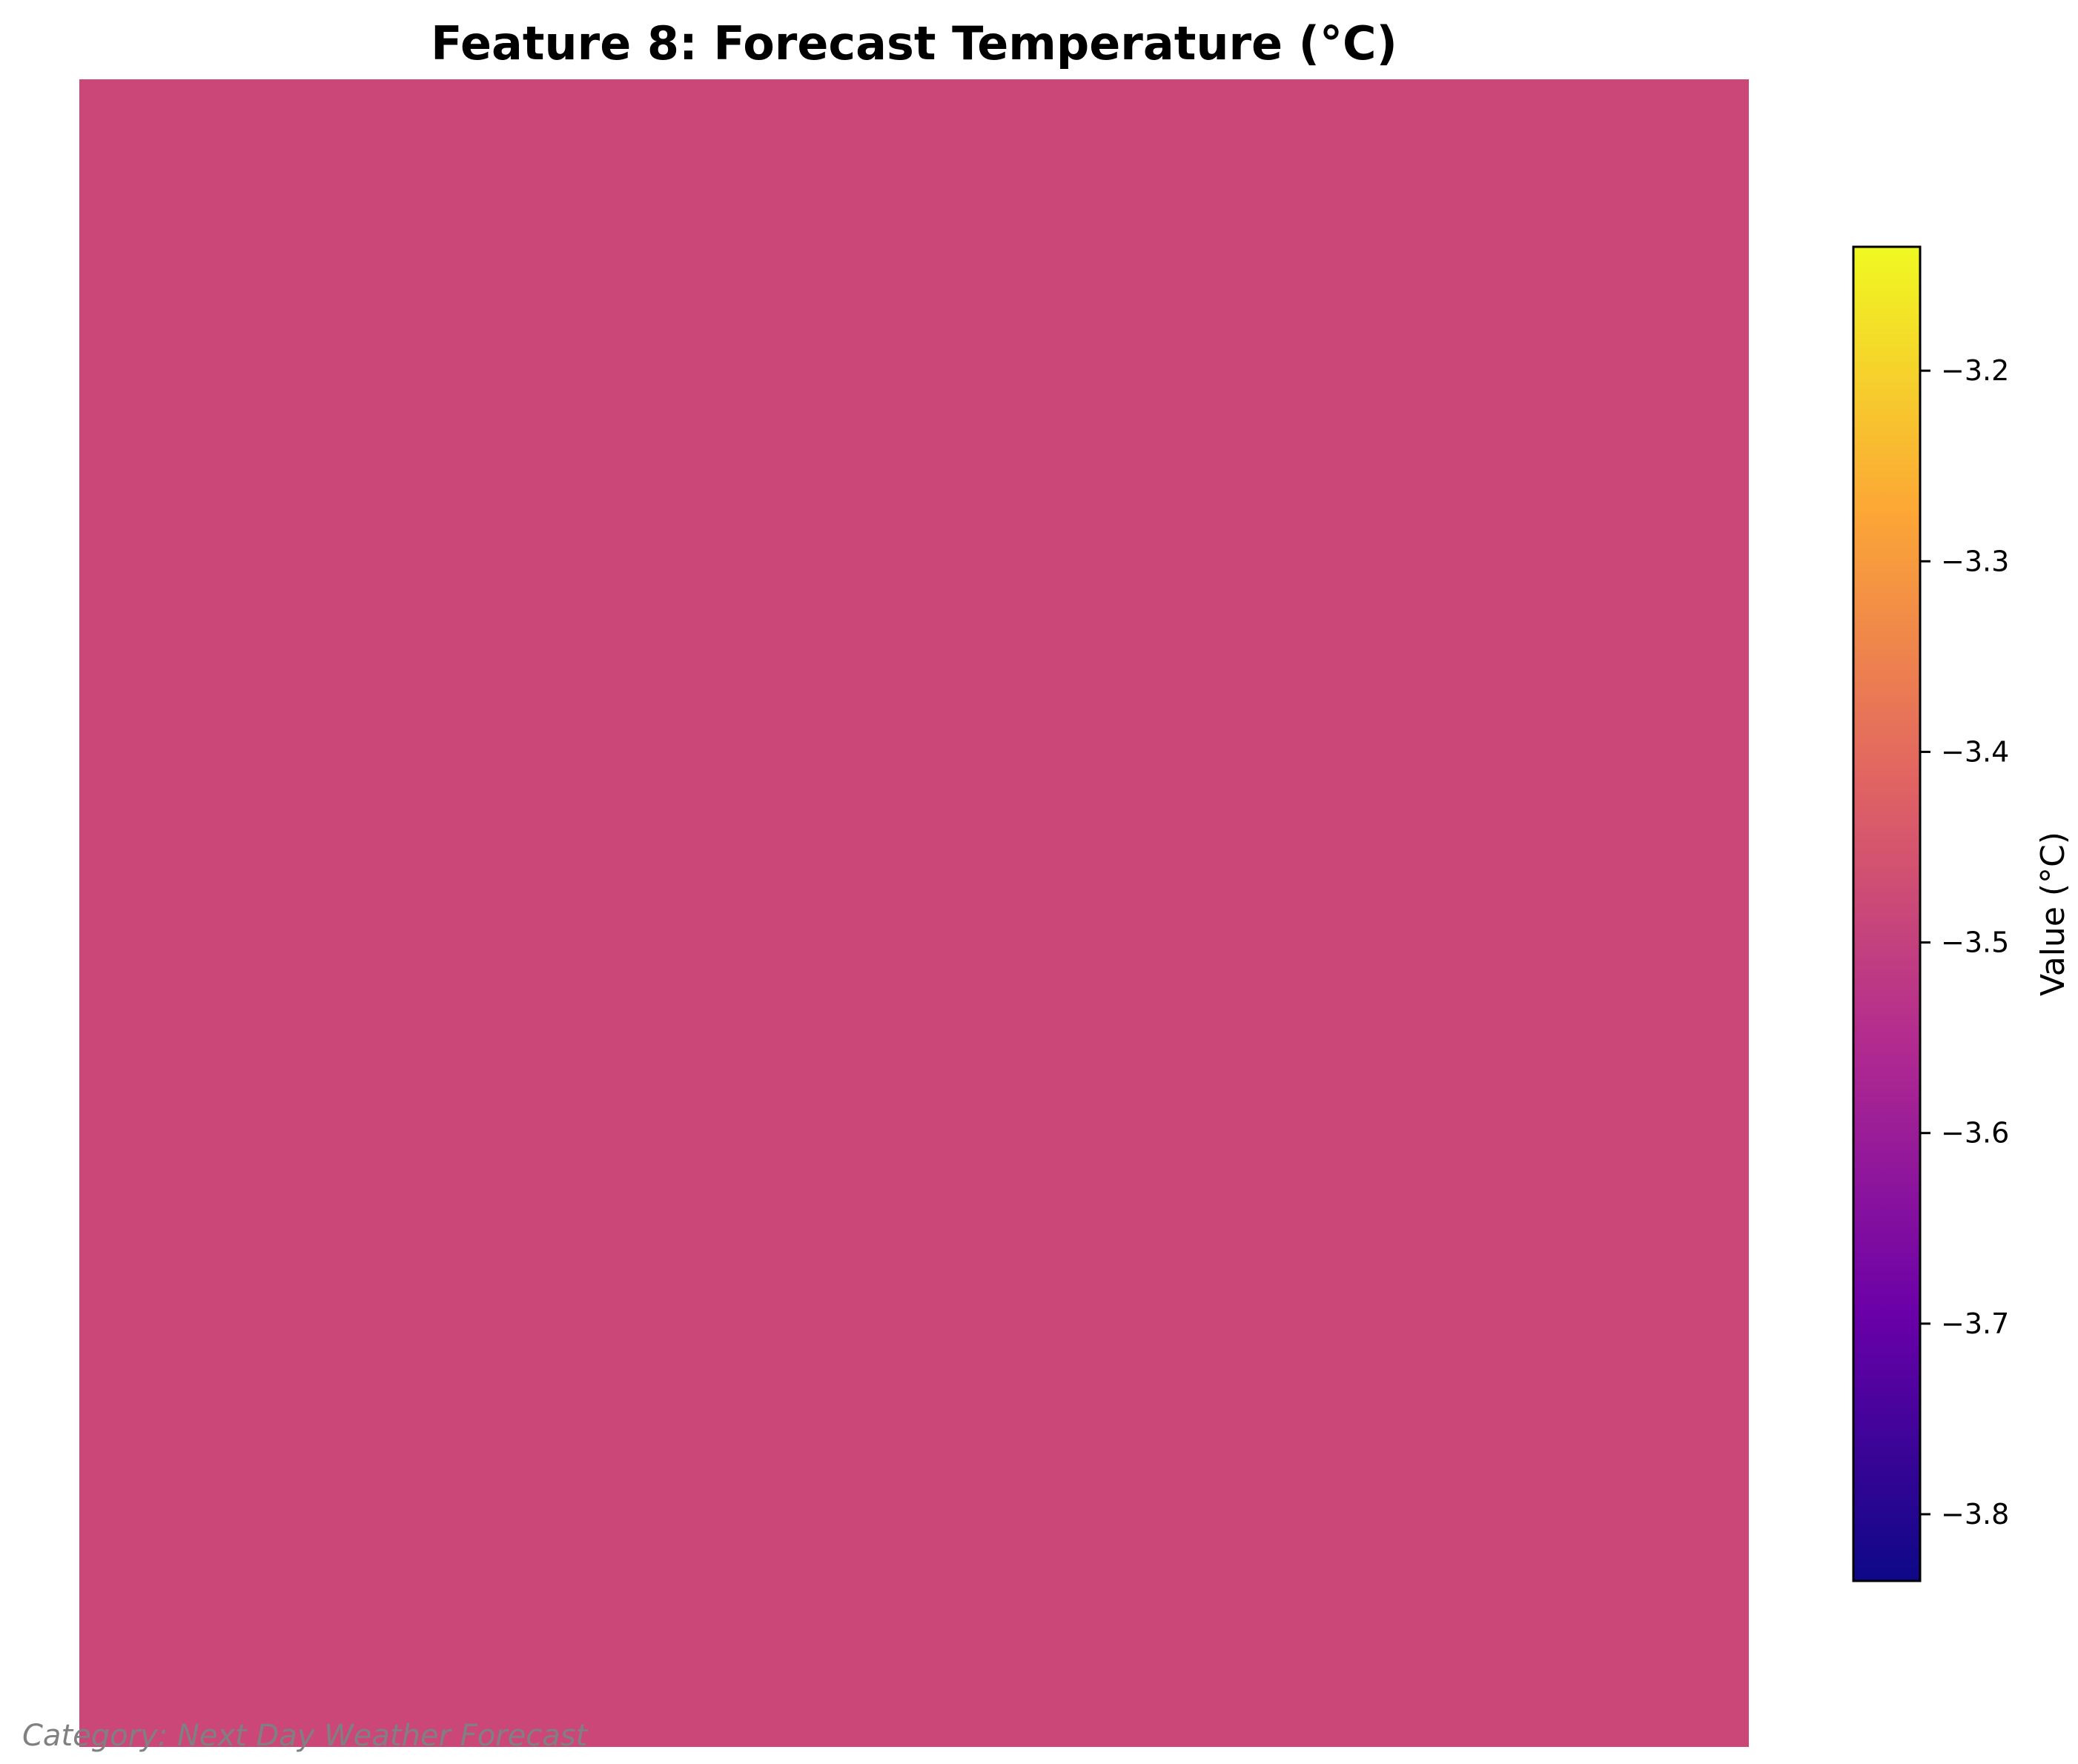 This screenshot has height=1764, width=2078. Describe the element at coordinates (1975, 561) in the screenshot. I see `colorbar-tick-label: −3.3` at that location.